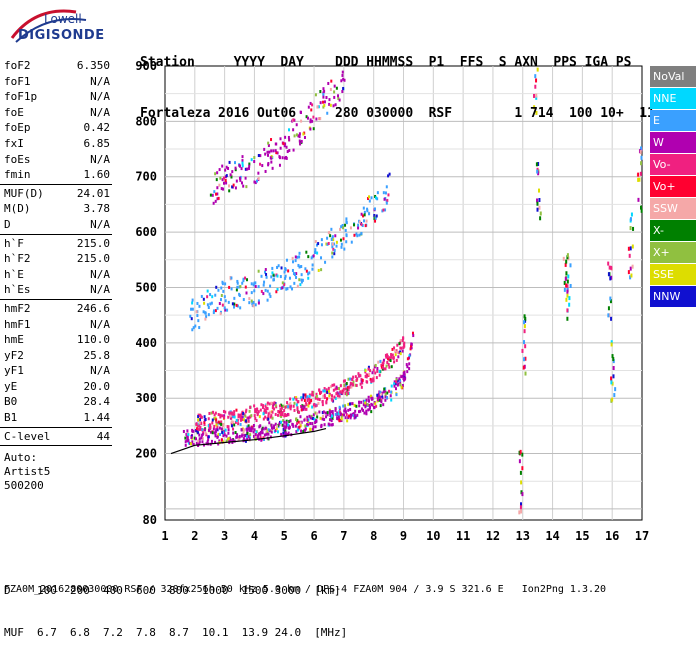 The height and width of the screenshot is (654, 700). What do you see at coordinates (347, 113) in the screenshot?
I see `header-value-3: 280` at bounding box center [347, 113].